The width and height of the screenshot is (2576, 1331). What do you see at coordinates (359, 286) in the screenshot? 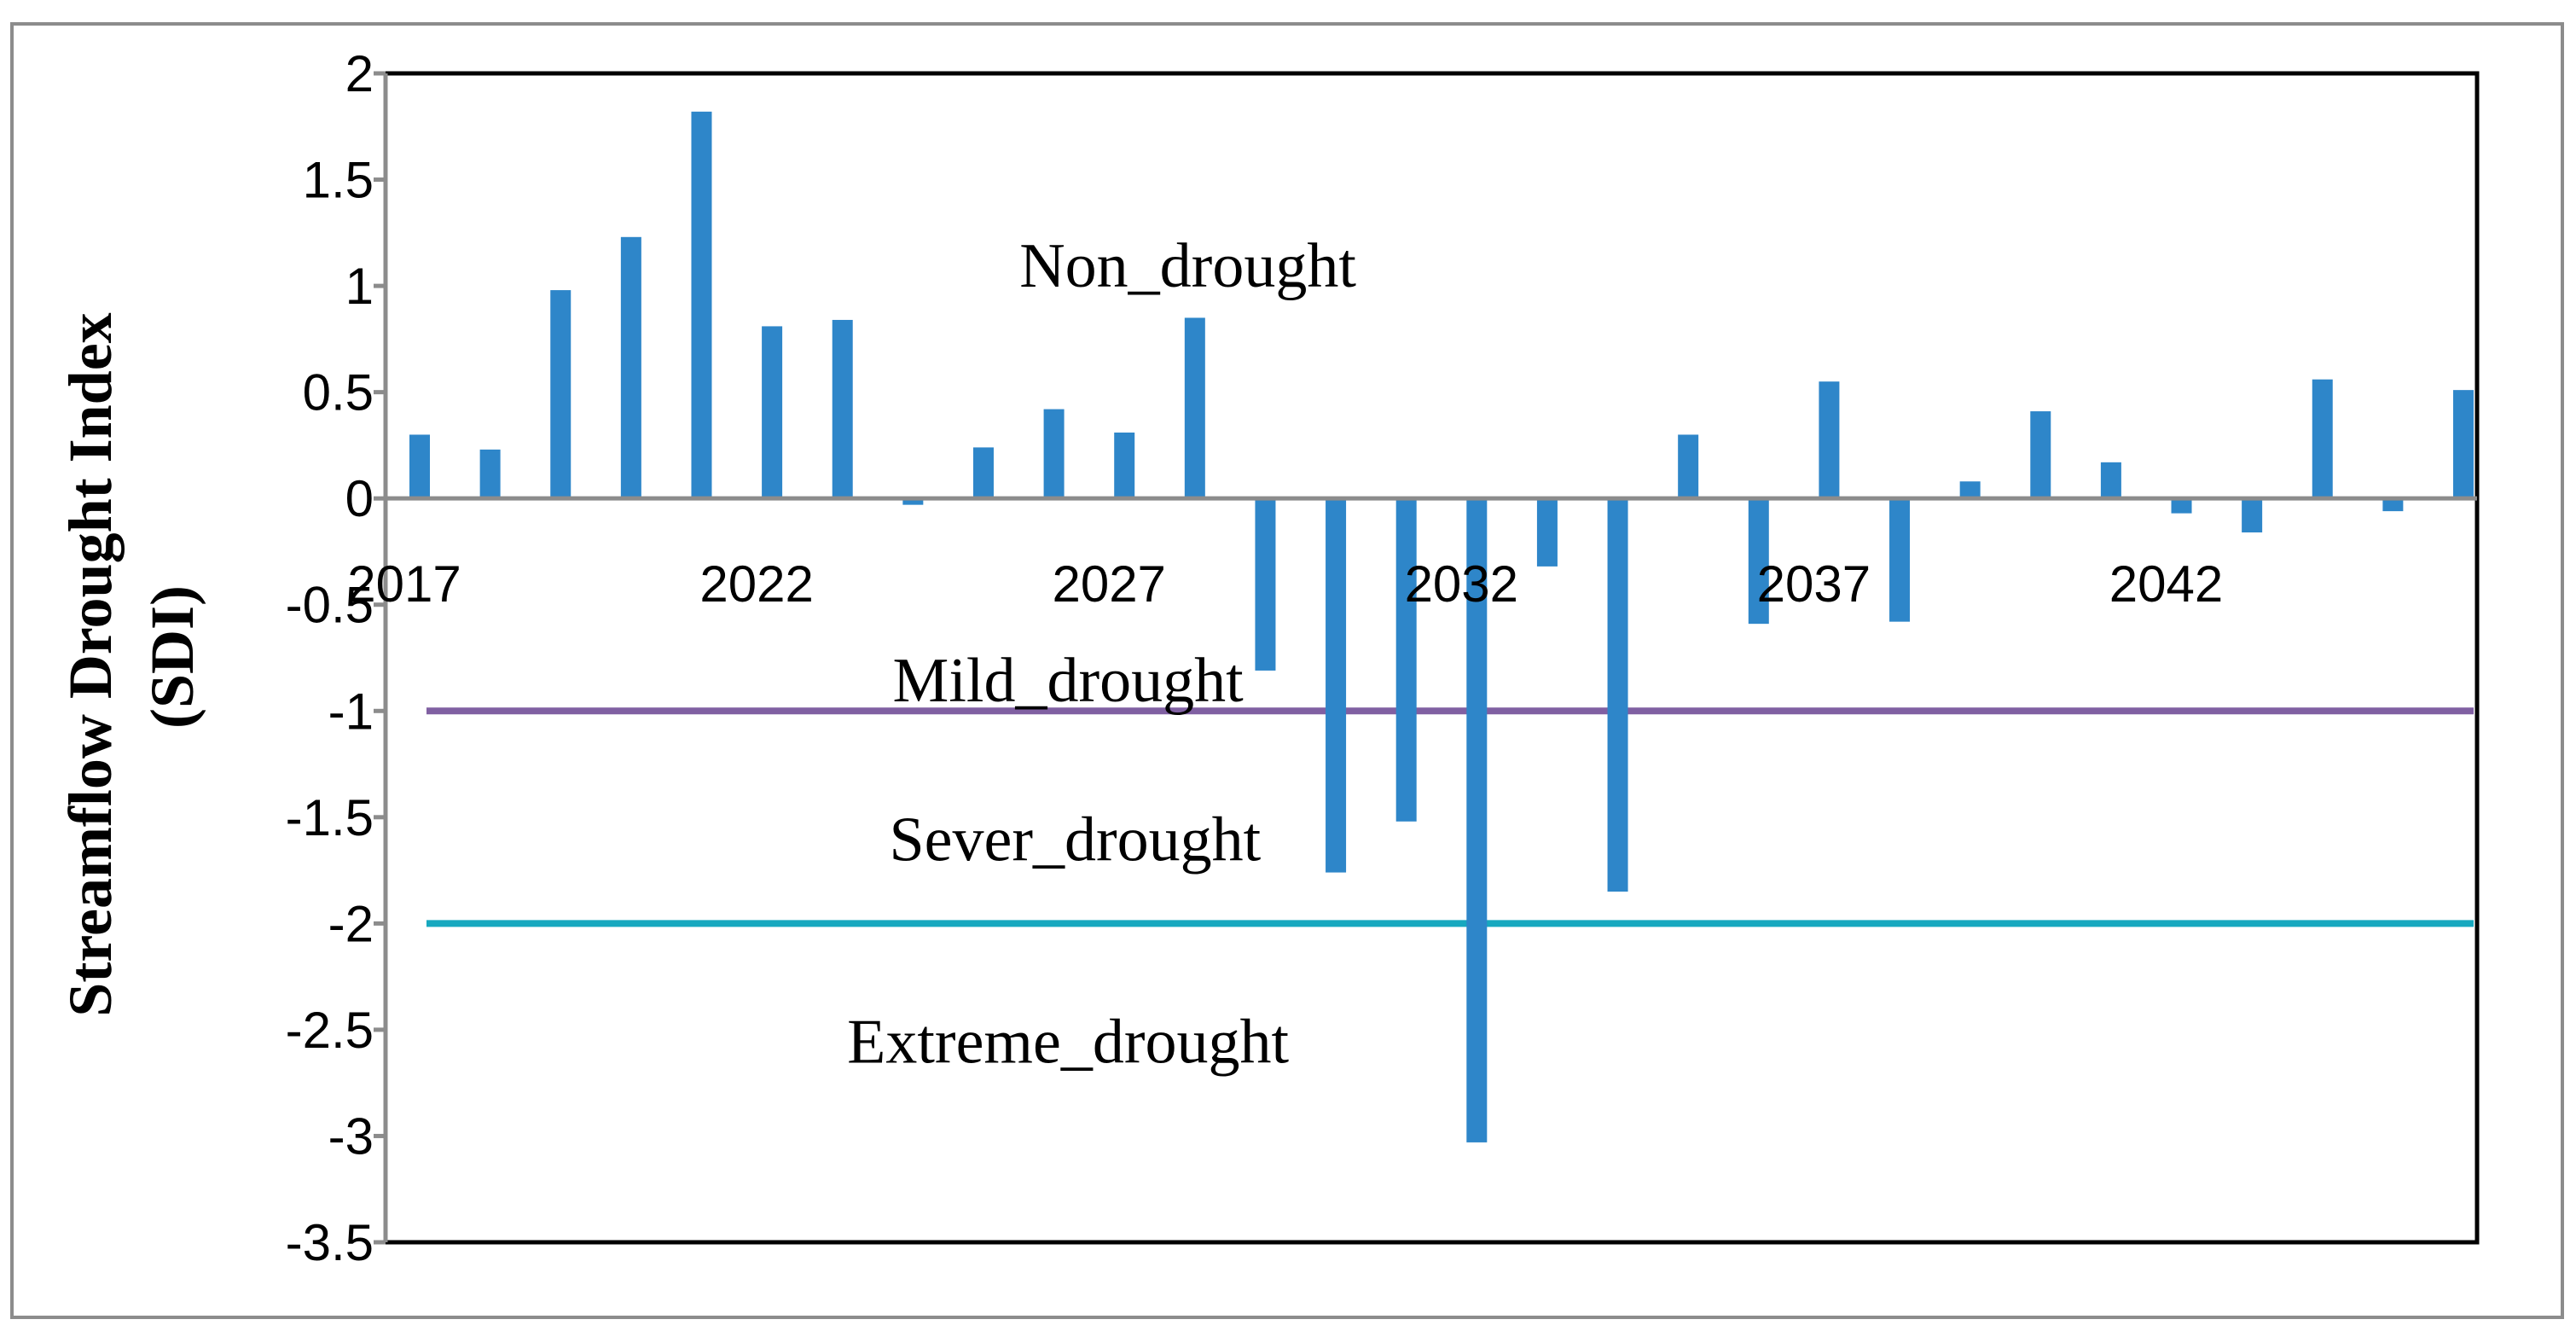
I see `y-tick-label: 1` at bounding box center [359, 286].